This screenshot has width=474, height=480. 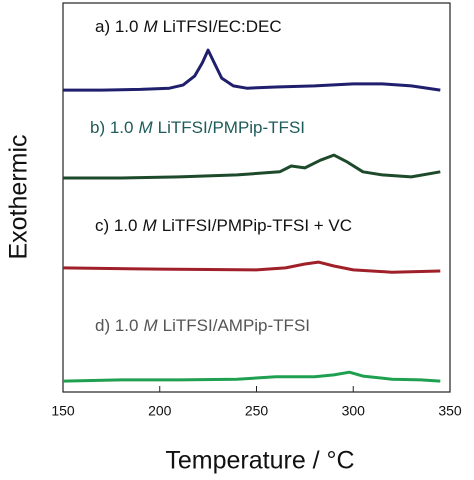 I want to click on series-label-part: LiTFSI/EC:DEC, so click(x=222, y=26).